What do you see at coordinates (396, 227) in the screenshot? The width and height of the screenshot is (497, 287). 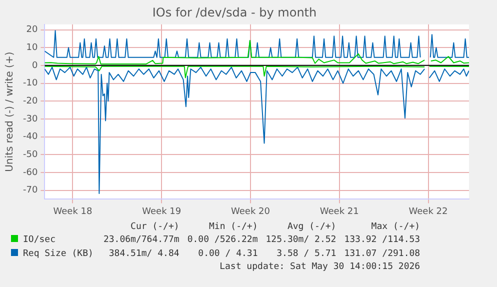 I see `text: Max (-/+)` at bounding box center [396, 227].